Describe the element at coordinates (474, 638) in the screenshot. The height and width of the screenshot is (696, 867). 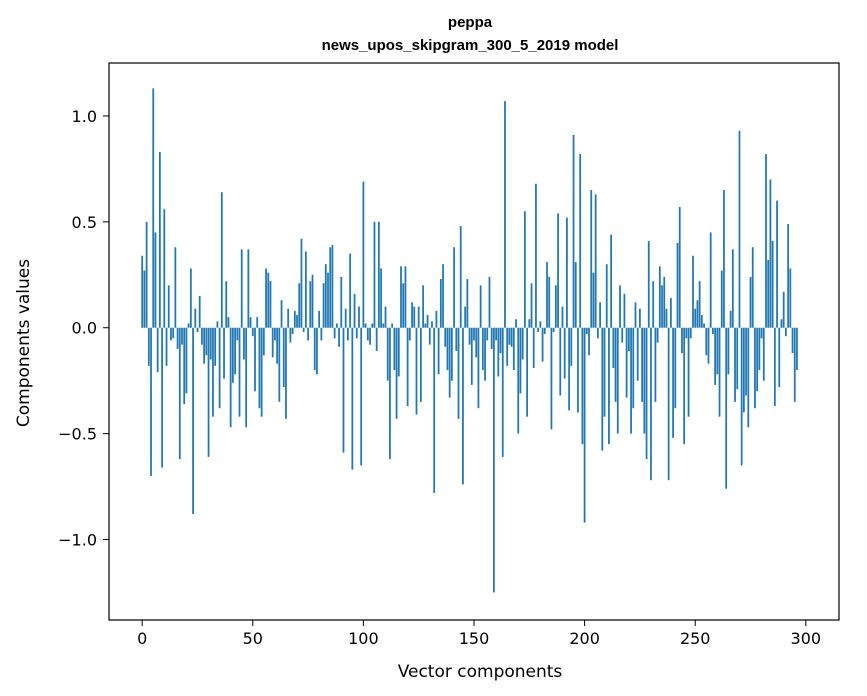
I see `x-tick-label: 150` at that location.